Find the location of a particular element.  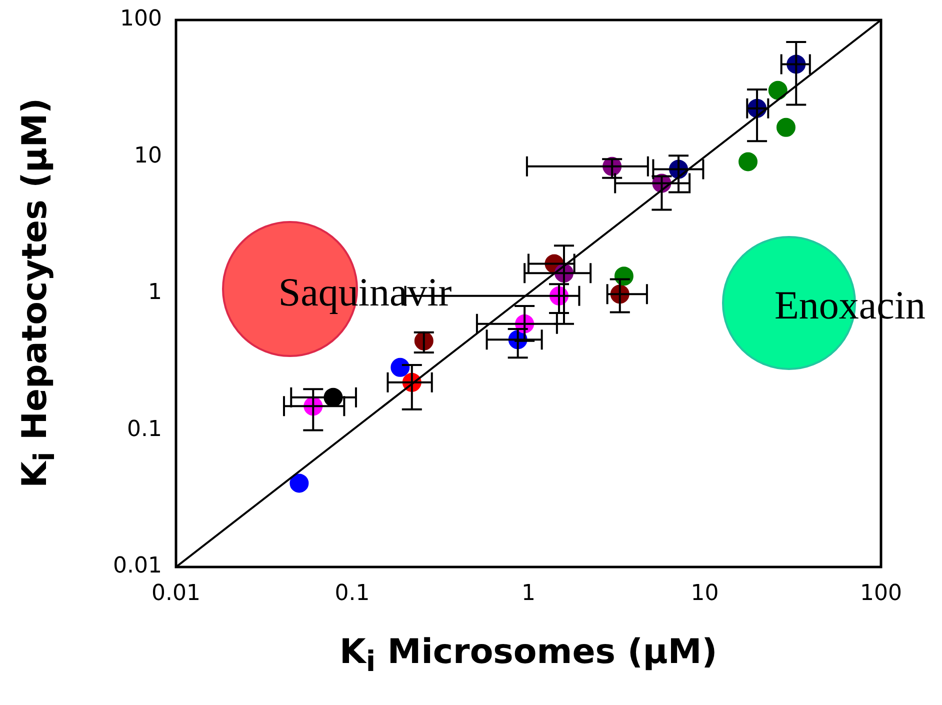

x-tick-label: 1 is located at coordinates (529, 593).